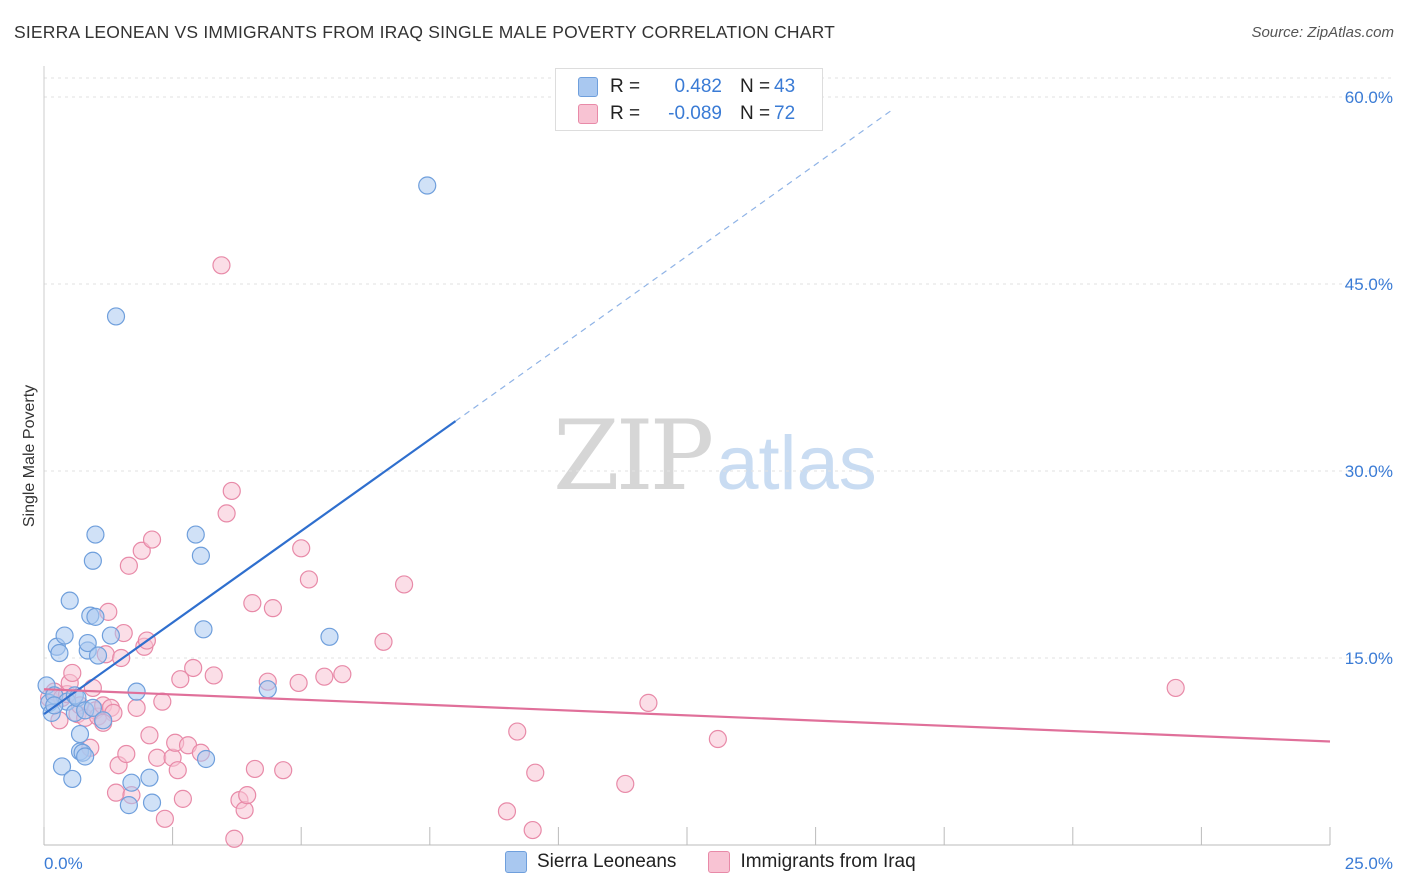 The height and width of the screenshot is (892, 1406). I want to click on x-tick-label: 0.0%, so click(63, 863).